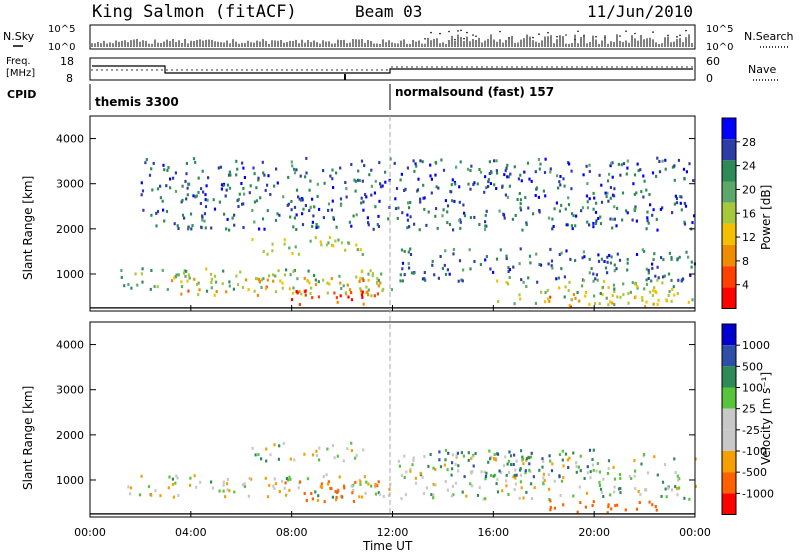 This screenshot has width=800, height=558. What do you see at coordinates (729, 213) in the screenshot?
I see `colorbar-swatch` at bounding box center [729, 213].